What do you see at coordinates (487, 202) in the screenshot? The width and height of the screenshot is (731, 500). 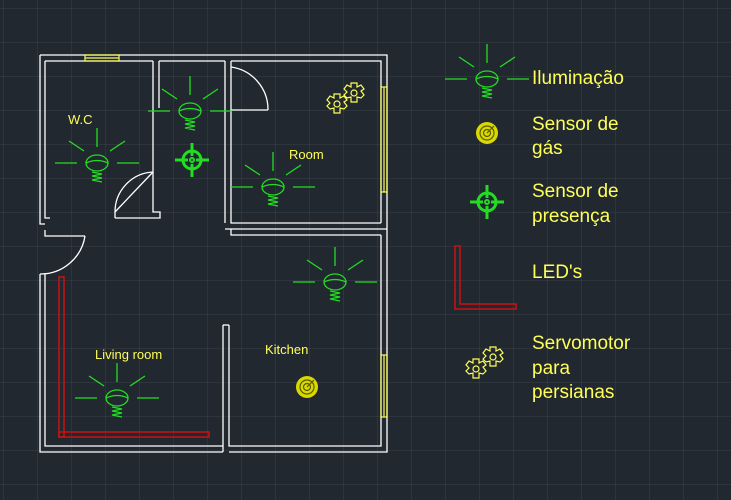 I see `legend-presence-sensor-icon` at bounding box center [487, 202].